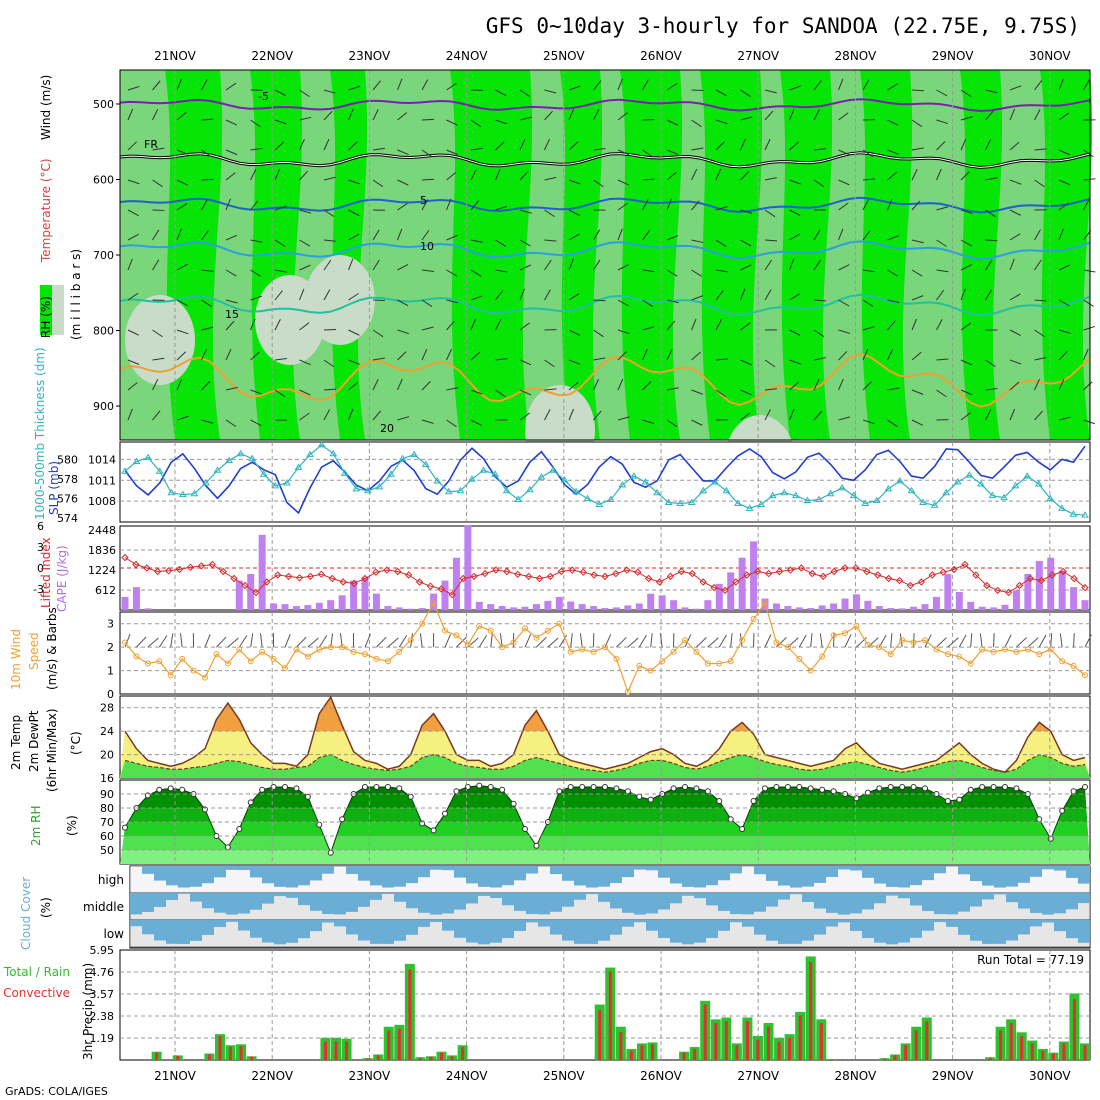  I want to click on date-label-top: 25NOV, so click(564, 56).